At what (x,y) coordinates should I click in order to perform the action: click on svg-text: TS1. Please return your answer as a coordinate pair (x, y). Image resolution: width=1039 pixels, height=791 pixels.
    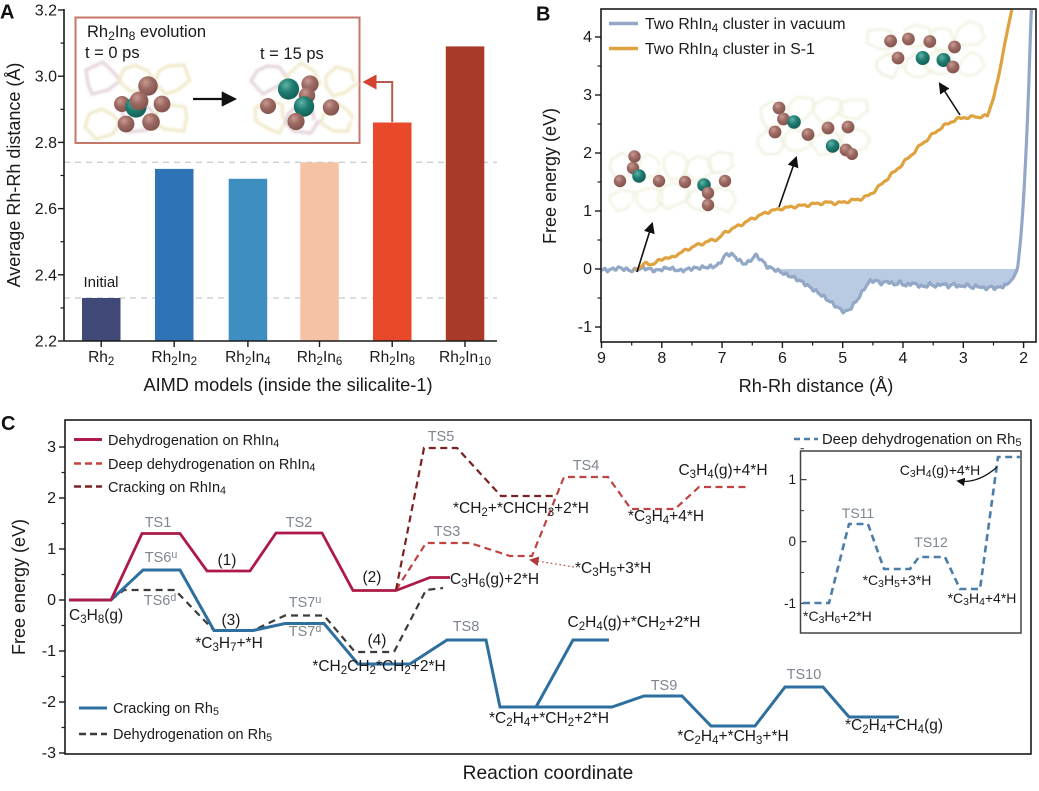
    Looking at the image, I should click on (158, 523).